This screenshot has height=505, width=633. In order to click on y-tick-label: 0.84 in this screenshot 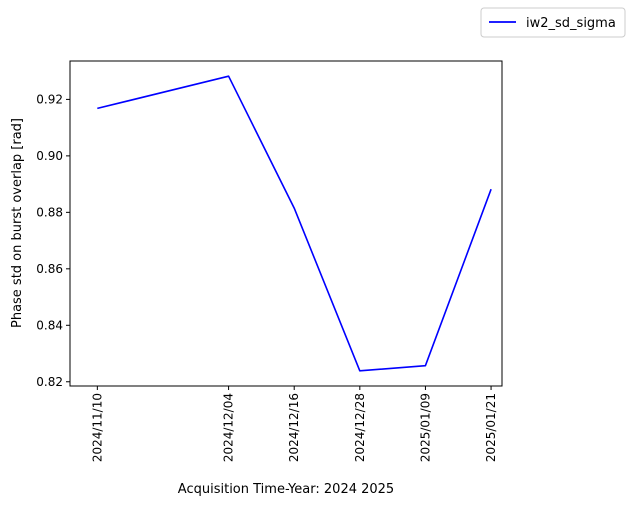, I will do `click(49, 325)`.